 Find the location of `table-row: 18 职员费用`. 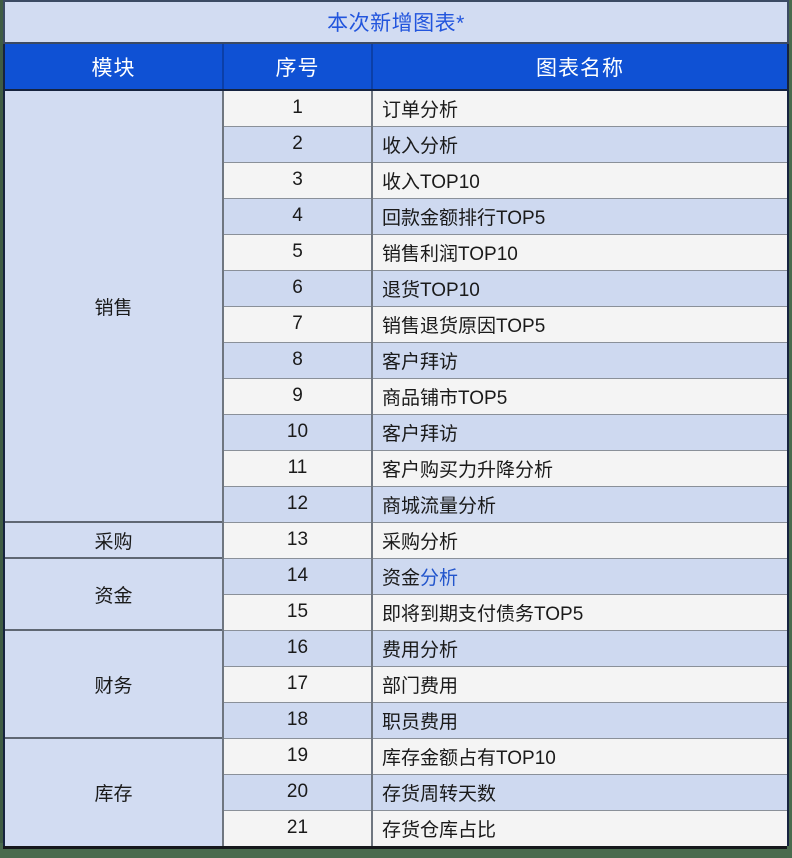

table-row: 18 职员费用 is located at coordinates (397, 720).